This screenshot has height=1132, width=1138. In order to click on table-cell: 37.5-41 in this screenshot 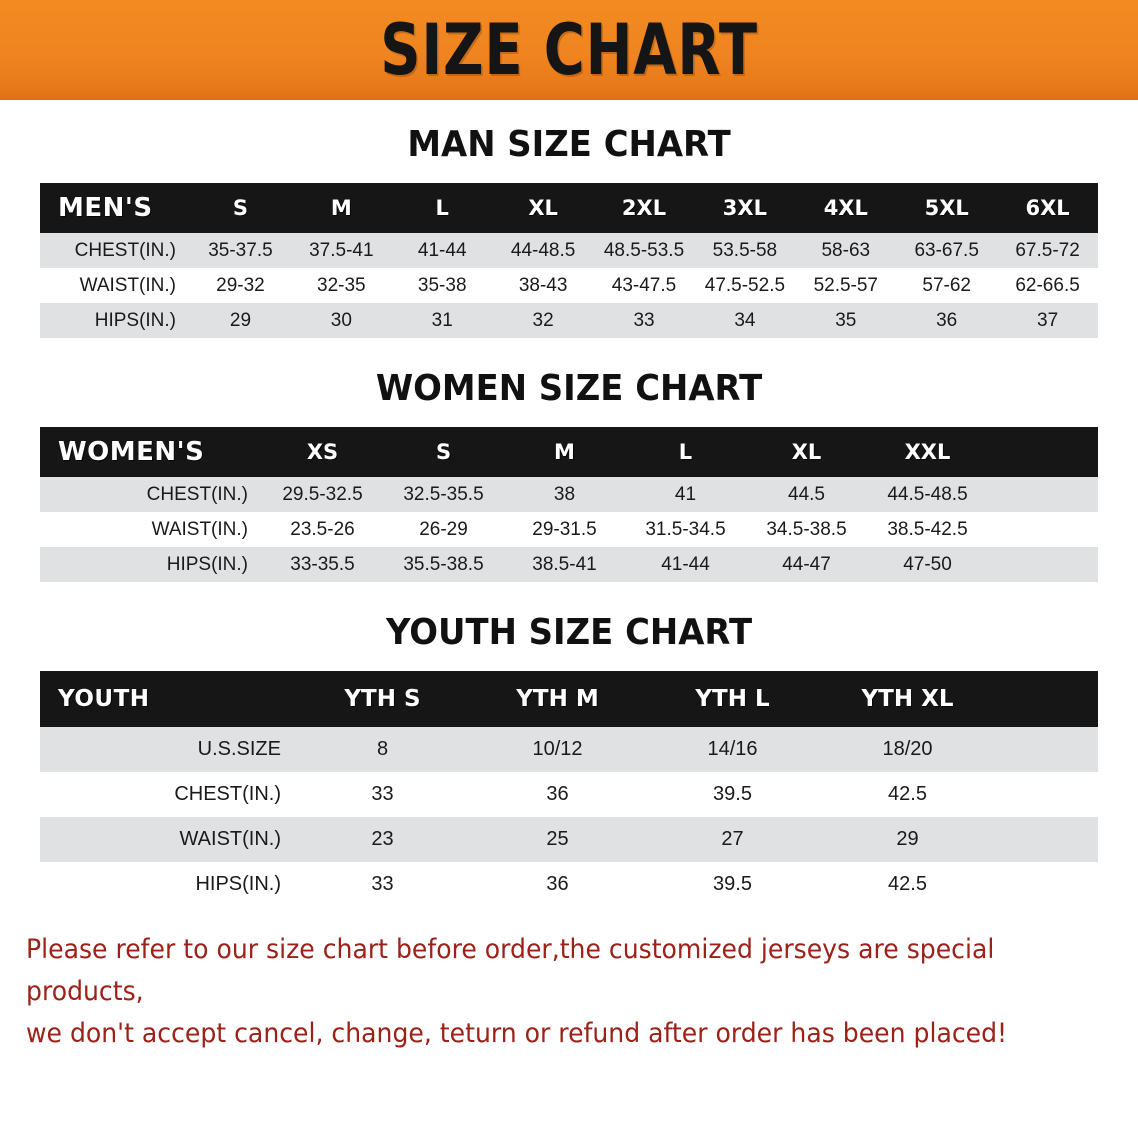, I will do `click(341, 250)`.